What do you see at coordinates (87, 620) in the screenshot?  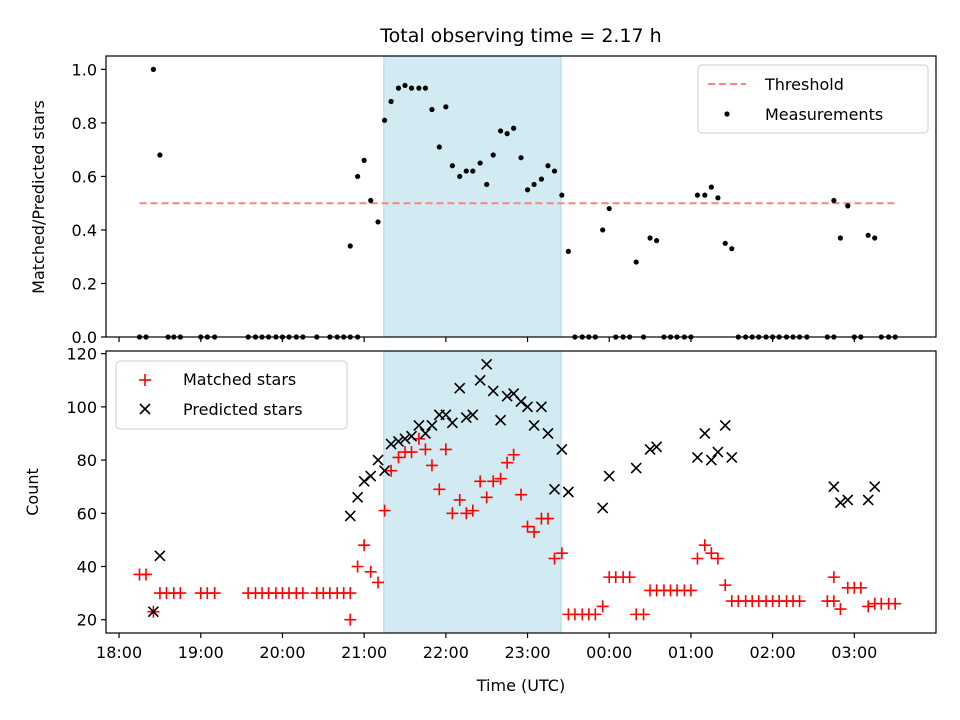 I see `y-tick-label: 20` at bounding box center [87, 620].